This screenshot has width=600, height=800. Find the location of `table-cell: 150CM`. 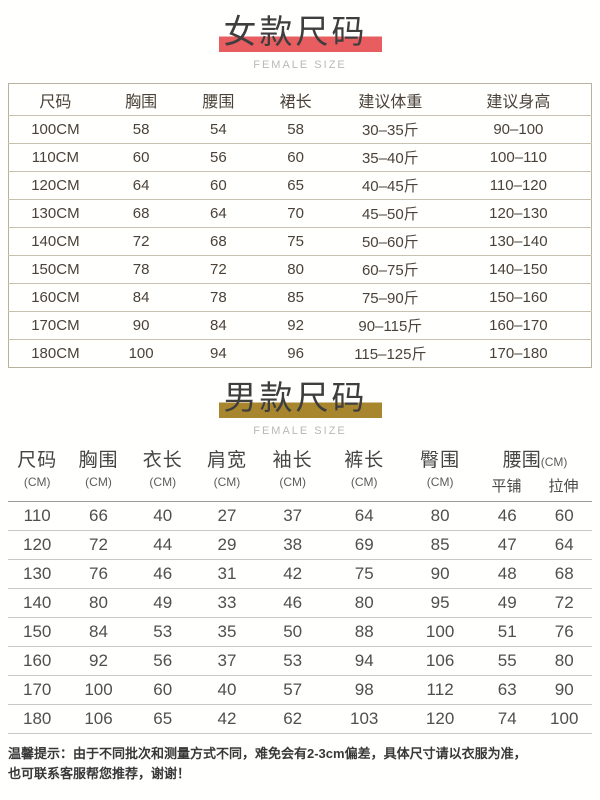

table-cell: 150CM is located at coordinates (55, 269).